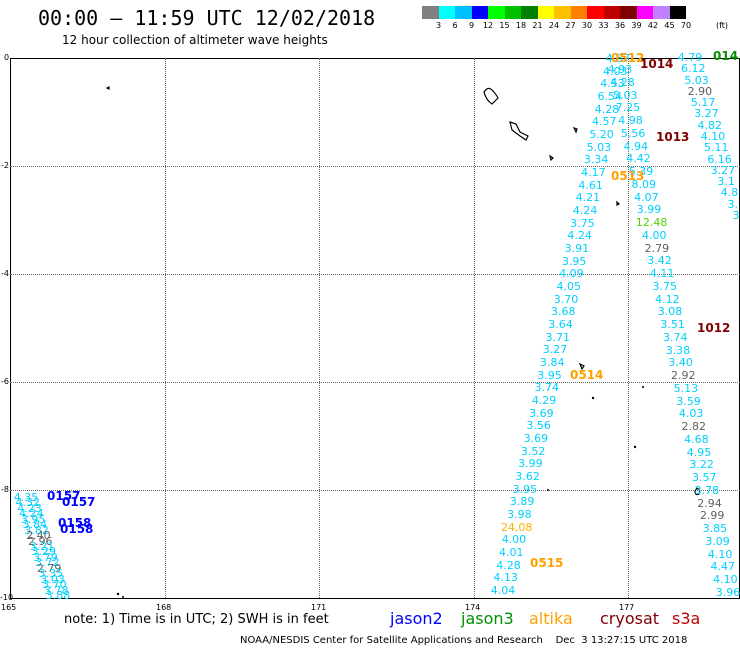  Describe the element at coordinates (525, 489) in the screenshot. I see `track-a-value: 3.95` at that location.